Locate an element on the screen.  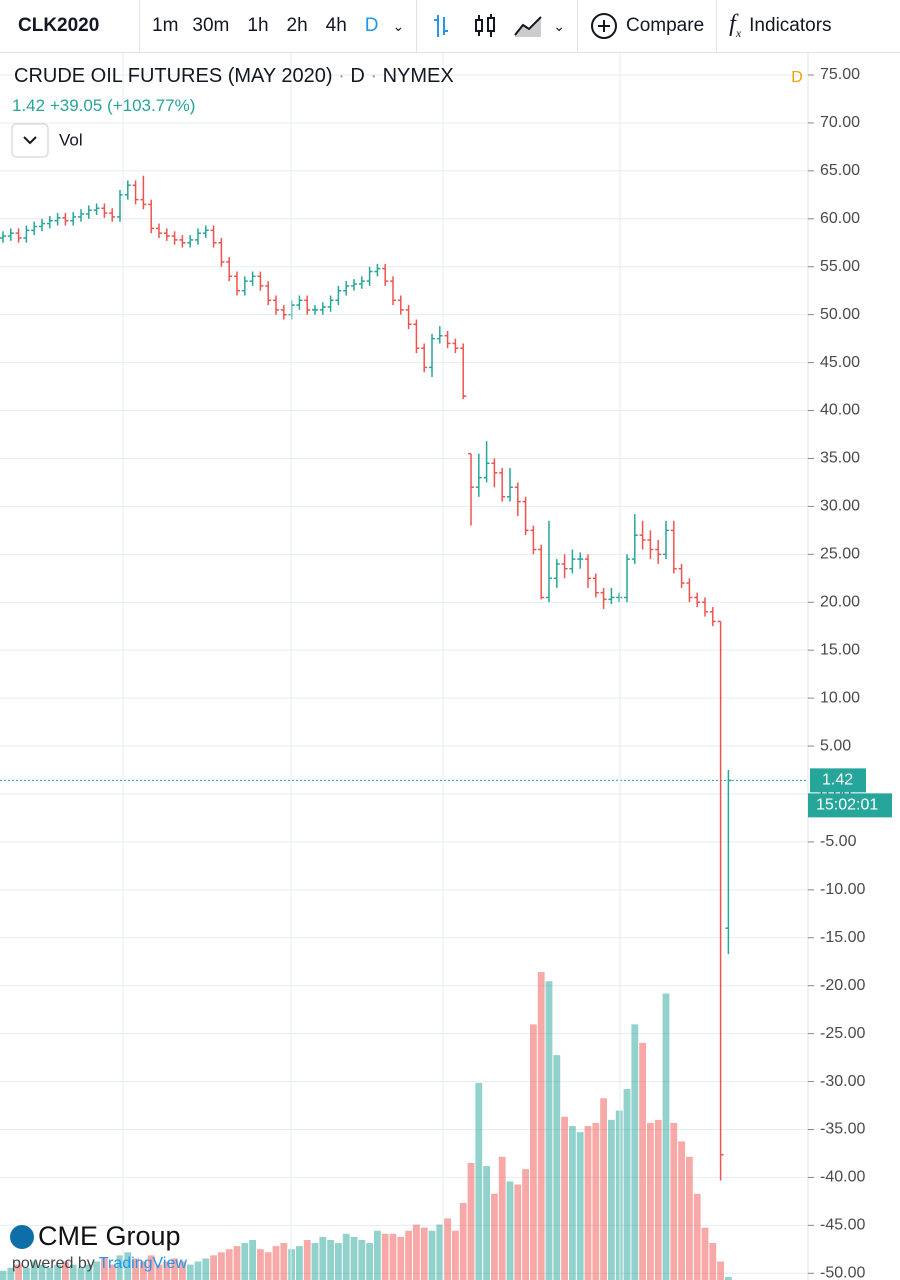
candles-icon is located at coordinates (486, 26).